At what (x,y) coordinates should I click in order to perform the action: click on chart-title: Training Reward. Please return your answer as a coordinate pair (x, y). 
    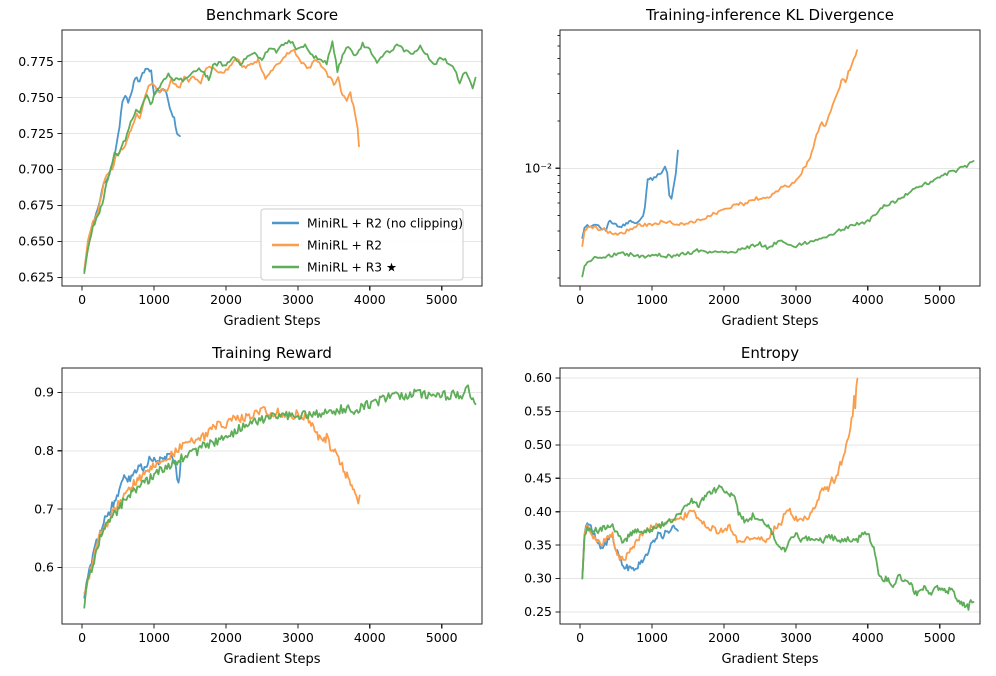
    Looking at the image, I should click on (271, 353).